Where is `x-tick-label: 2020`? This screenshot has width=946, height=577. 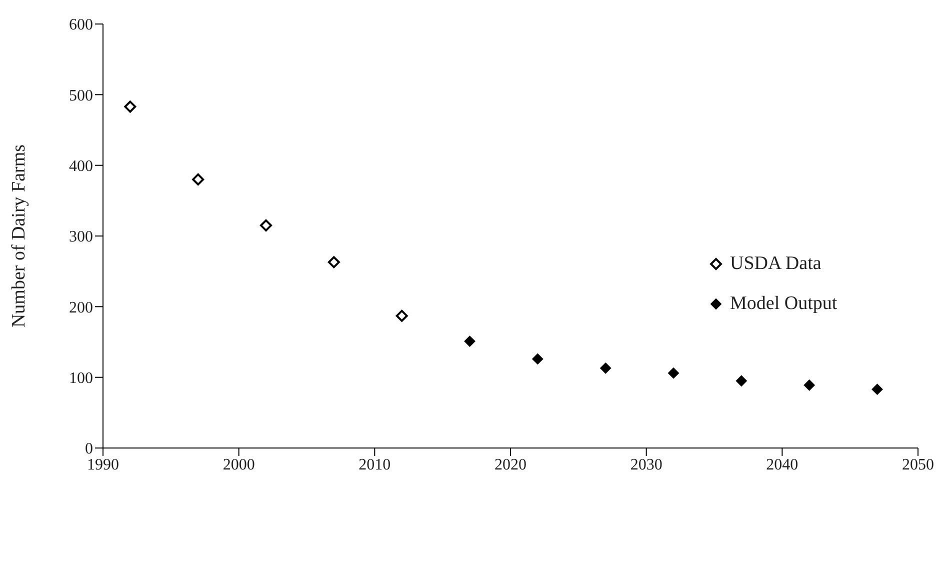
x-tick-label: 2020 is located at coordinates (510, 465).